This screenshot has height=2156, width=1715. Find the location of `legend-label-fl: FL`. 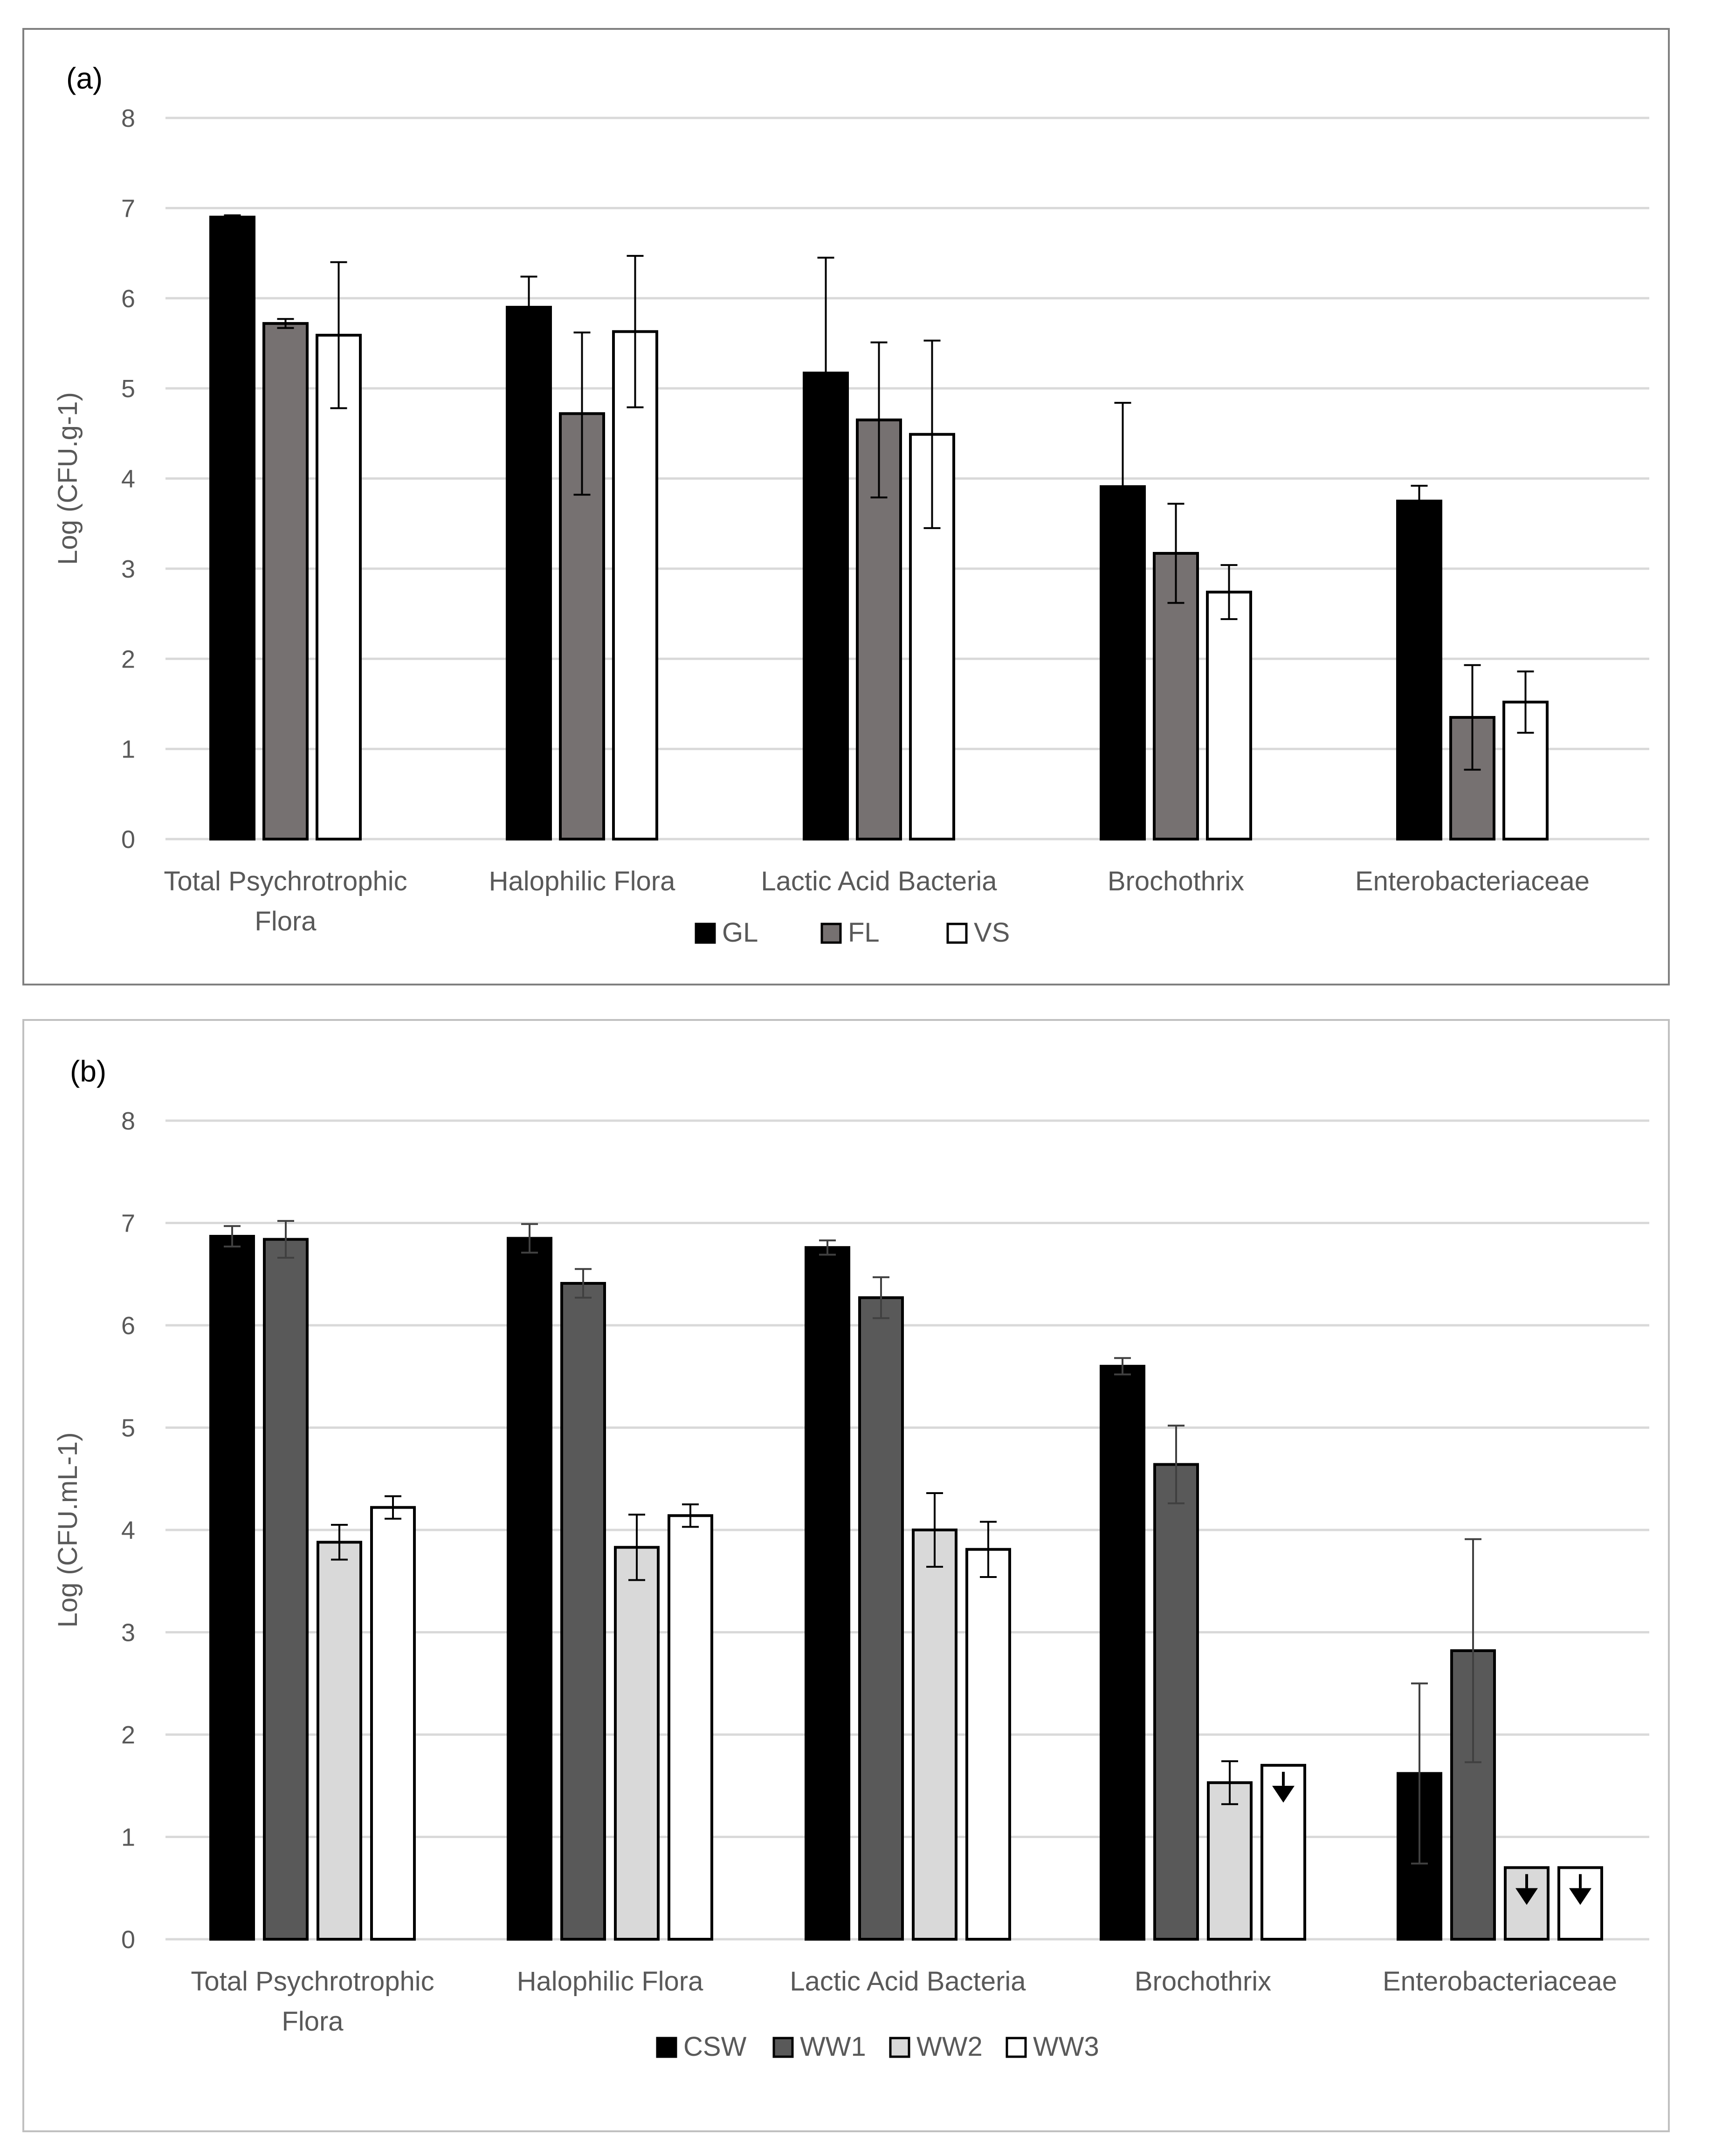

legend-label-fl: FL is located at coordinates (864, 932).